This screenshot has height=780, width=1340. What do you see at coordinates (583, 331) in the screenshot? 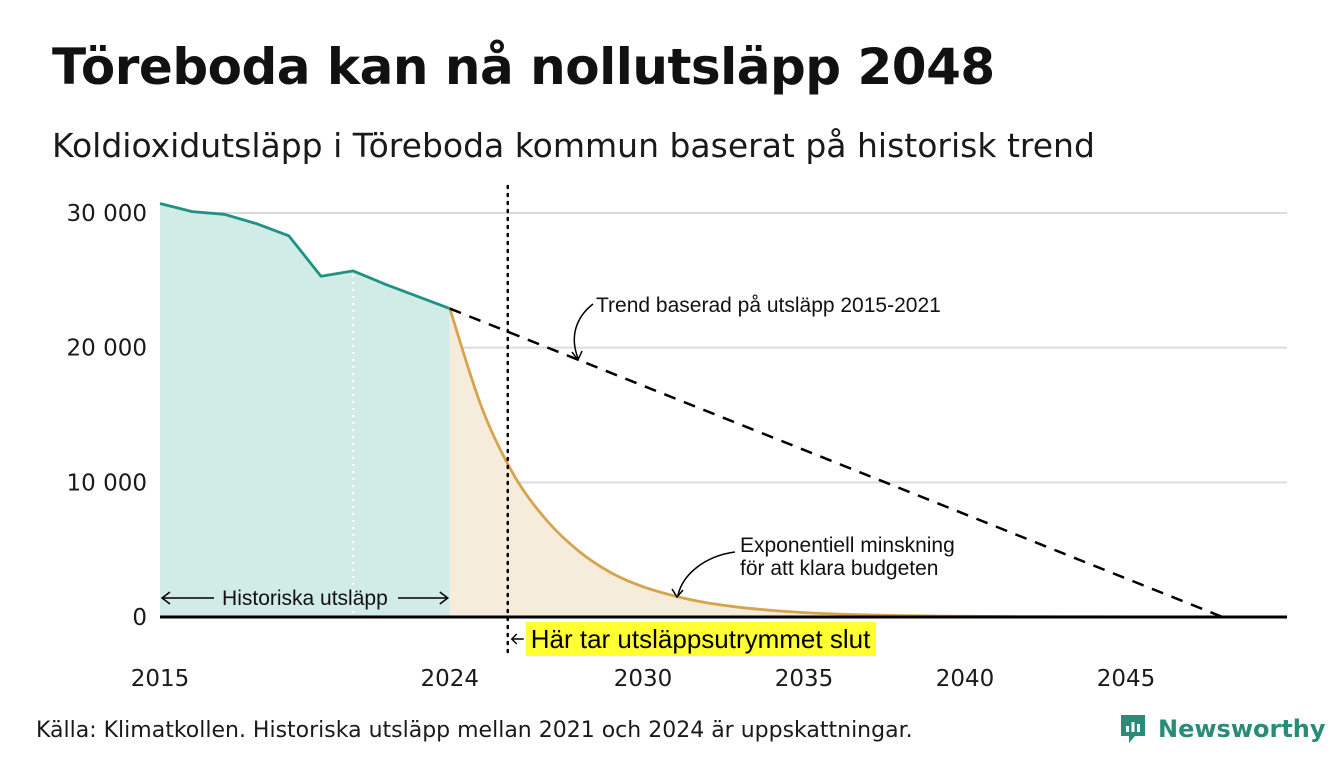
I see `trend-pointer` at bounding box center [583, 331].